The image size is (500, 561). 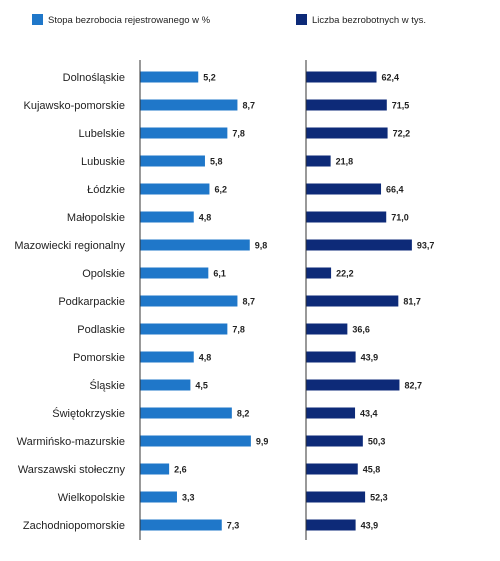 What do you see at coordinates (91, 498) in the screenshot?
I see `category-label: Wielkopolskie` at bounding box center [91, 498].